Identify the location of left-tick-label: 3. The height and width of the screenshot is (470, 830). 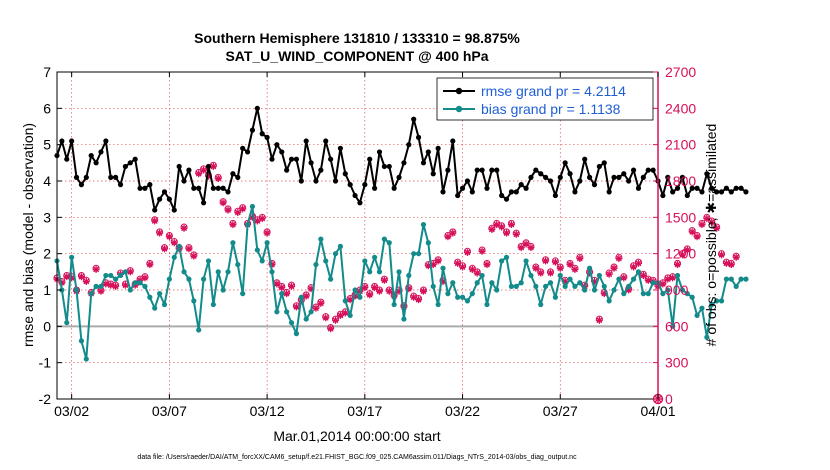
(47, 217).